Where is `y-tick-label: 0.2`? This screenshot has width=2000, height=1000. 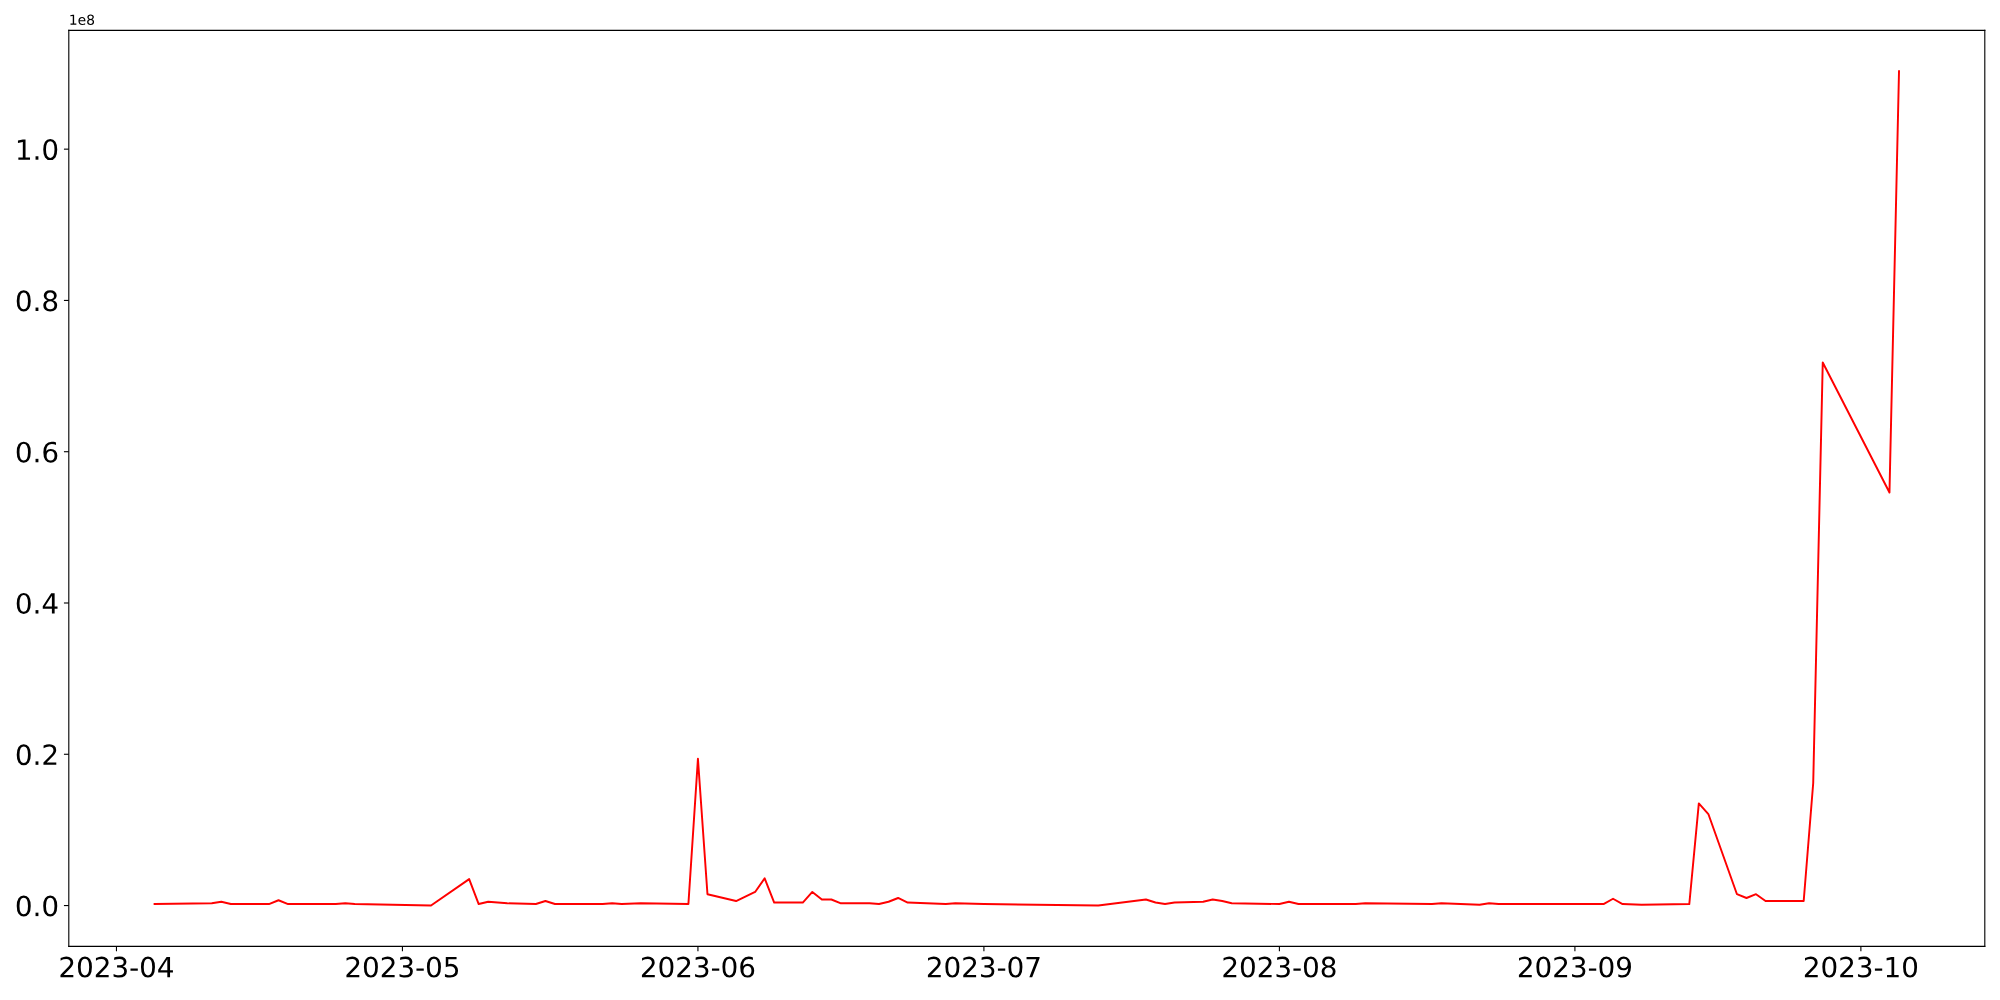 y-tick-label: 0.2 is located at coordinates (36, 755).